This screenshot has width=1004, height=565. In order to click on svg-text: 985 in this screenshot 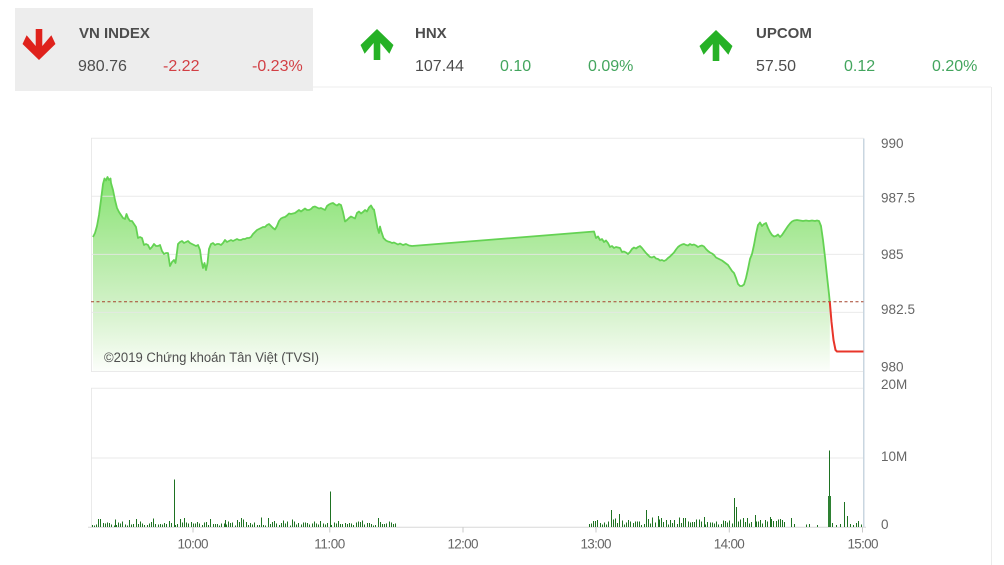, I will do `click(892, 254)`.